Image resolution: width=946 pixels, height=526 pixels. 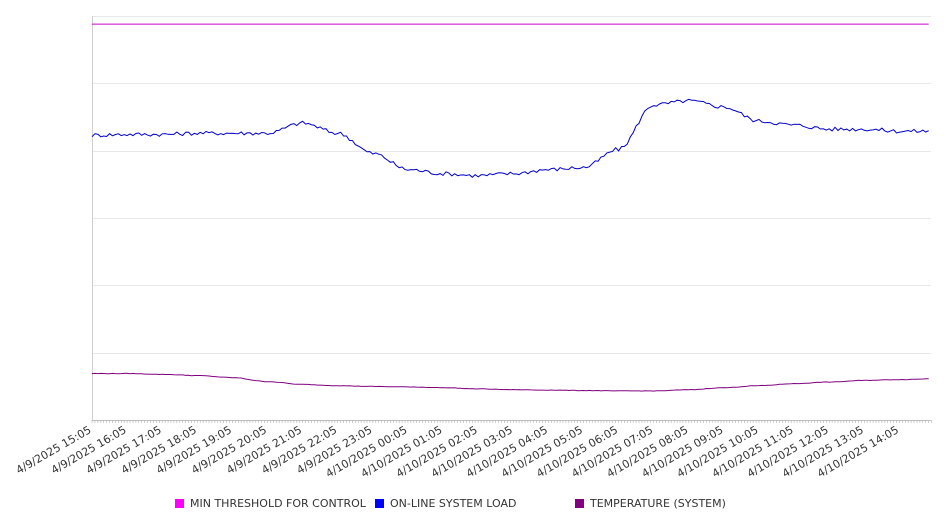 I want to click on series-line-temperature, so click(x=510, y=382).